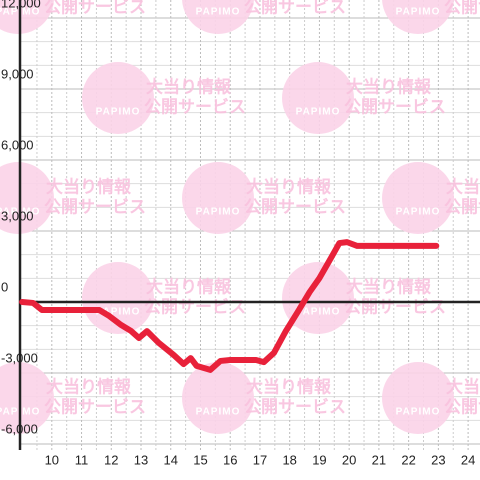  I want to click on x-tick-label: 24, so click(468, 459).